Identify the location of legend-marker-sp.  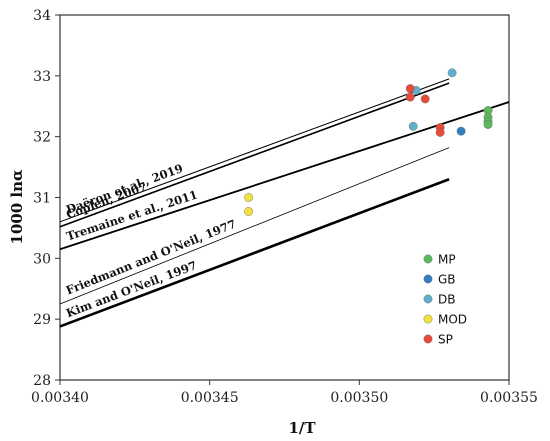
(428, 339).